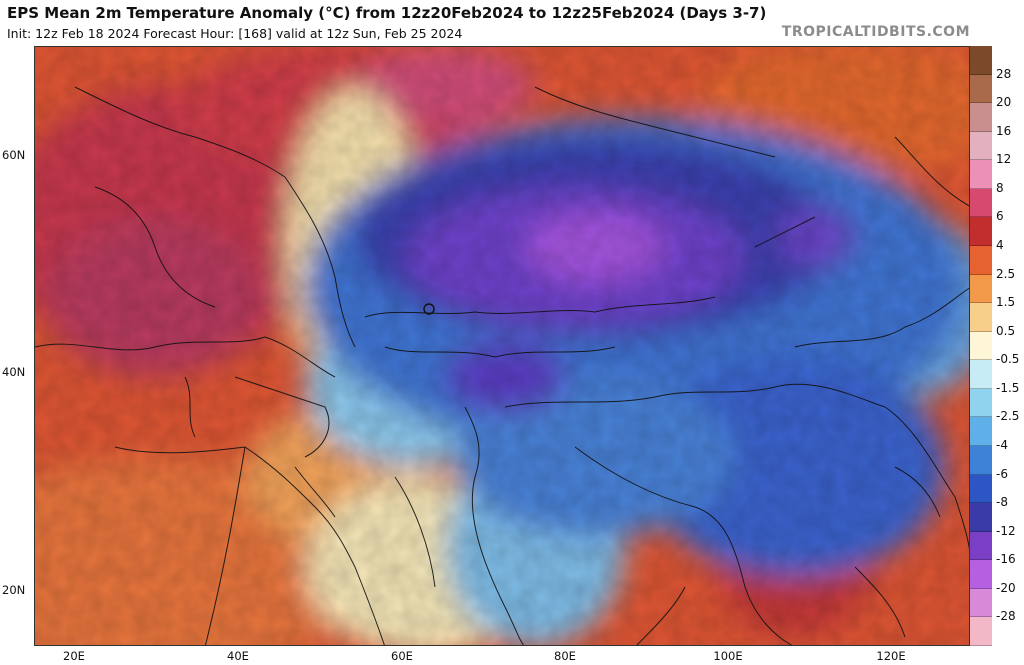 This screenshot has width=1024, height=665. Describe the element at coordinates (74, 656) in the screenshot. I see `lon-label-20e: 20E` at that location.